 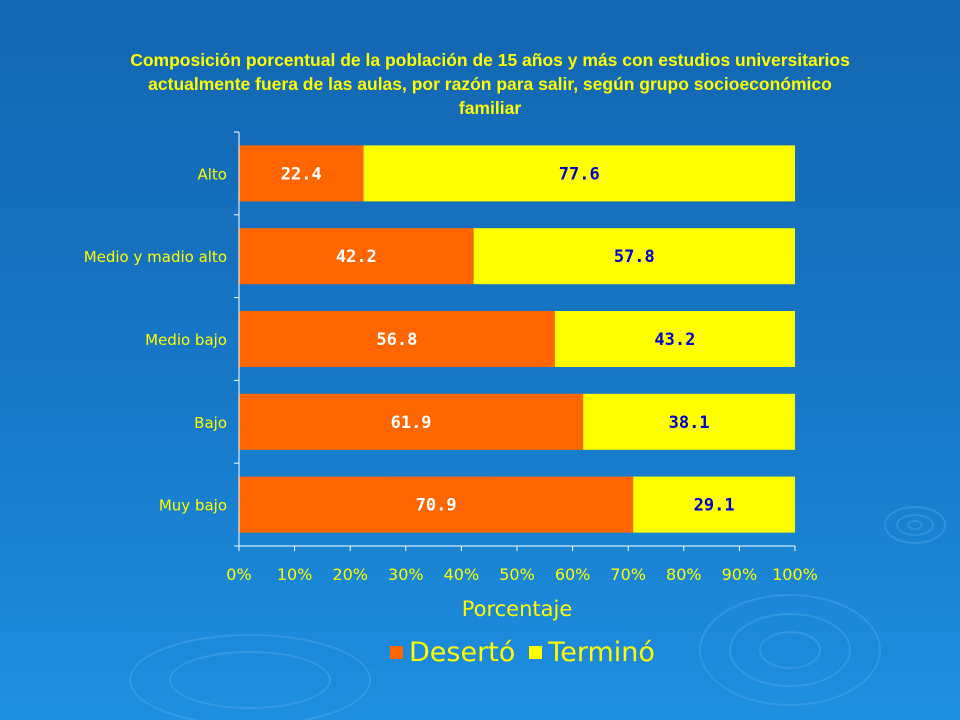 I want to click on category-label-4: Muy bajo, so click(x=193, y=506).